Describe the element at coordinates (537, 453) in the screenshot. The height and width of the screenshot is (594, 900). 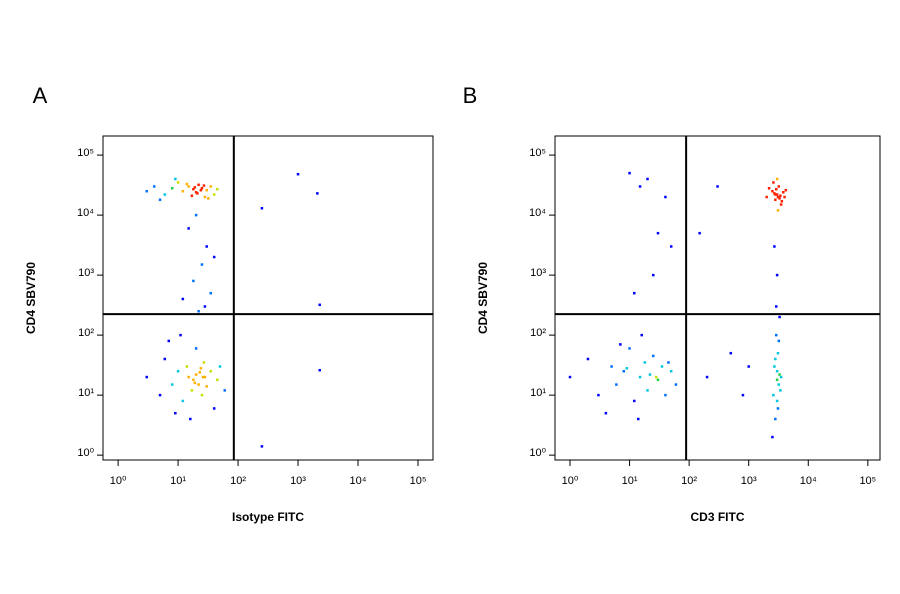
I see `y-tick-label: 10⁰` at that location.